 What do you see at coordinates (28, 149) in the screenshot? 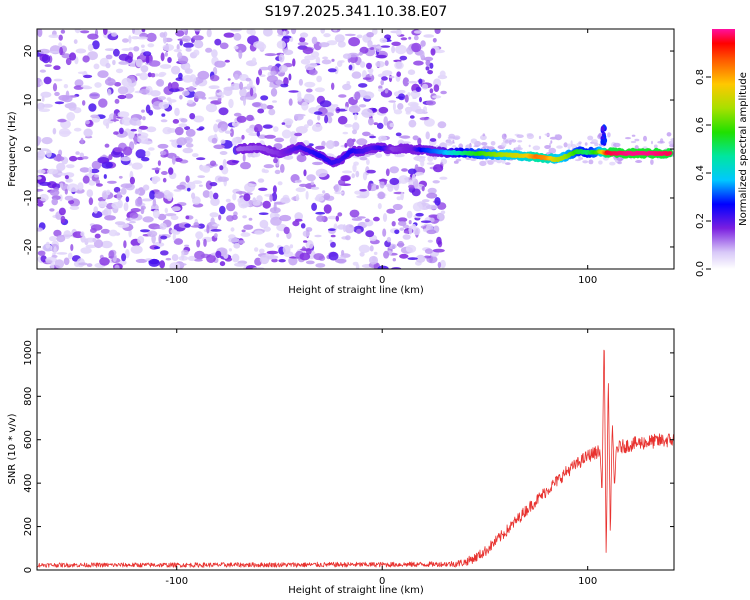
I see `spectrogram-y-tick-label-2: 0` at bounding box center [28, 149].